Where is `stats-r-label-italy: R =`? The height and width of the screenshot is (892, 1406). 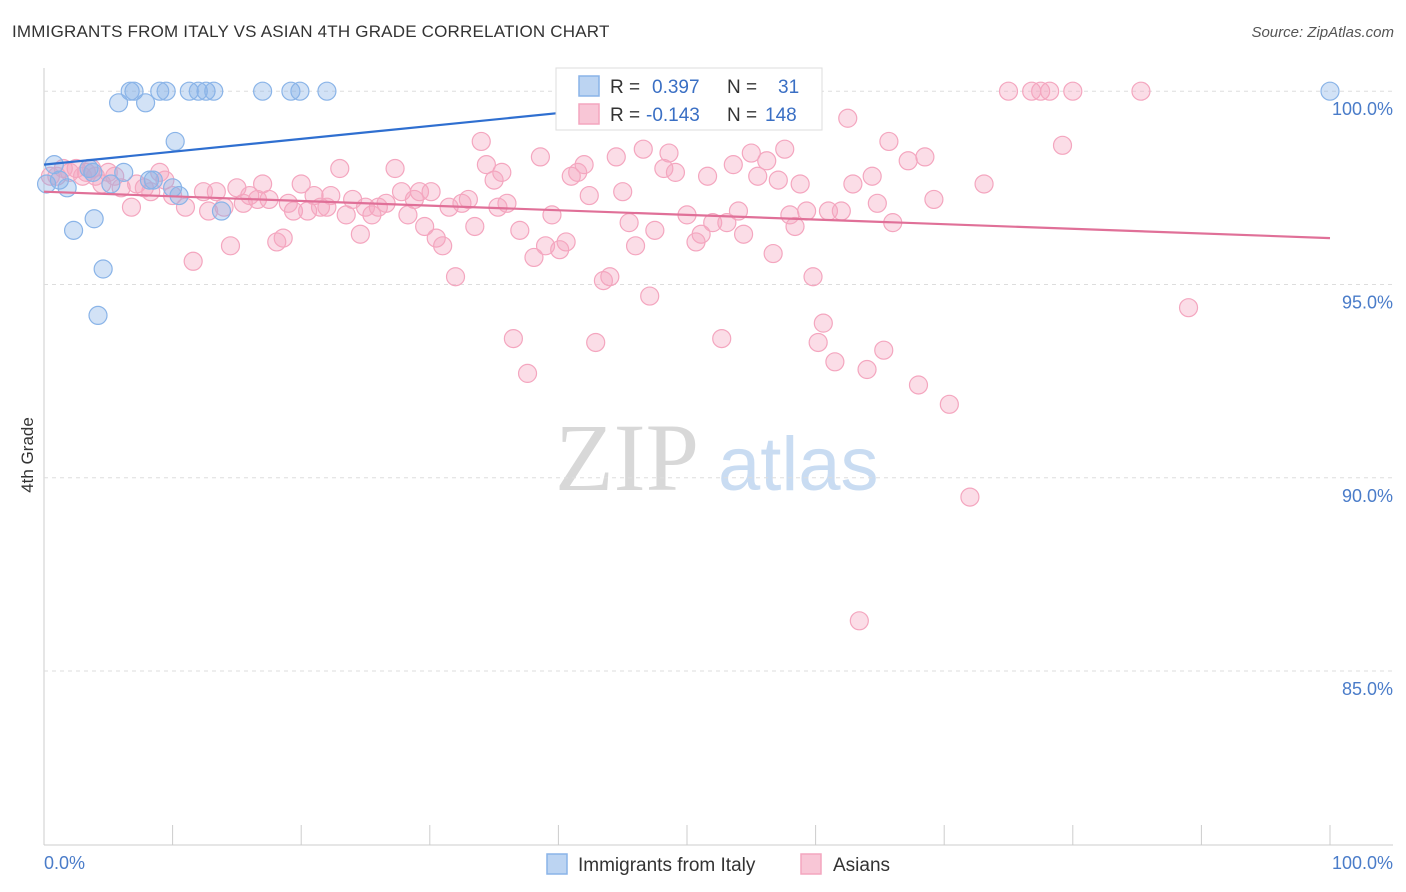
stats-r-label-italy: R = is located at coordinates (625, 87).